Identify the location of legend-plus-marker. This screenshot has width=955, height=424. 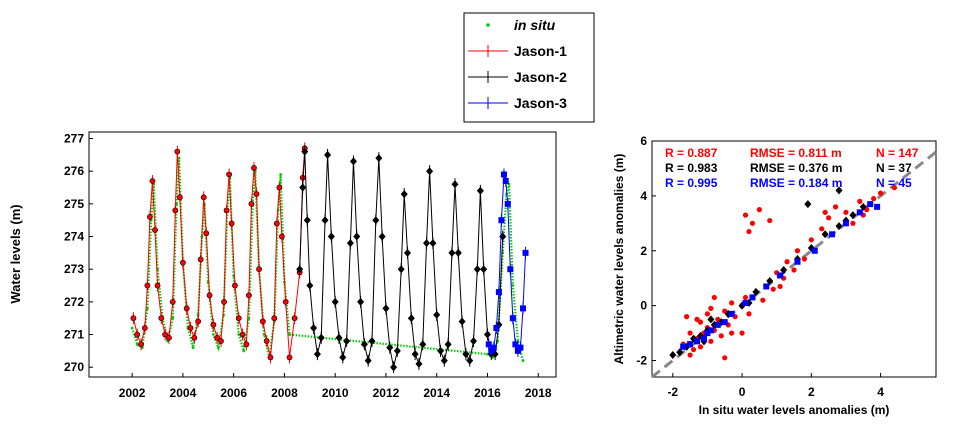
(488, 77).